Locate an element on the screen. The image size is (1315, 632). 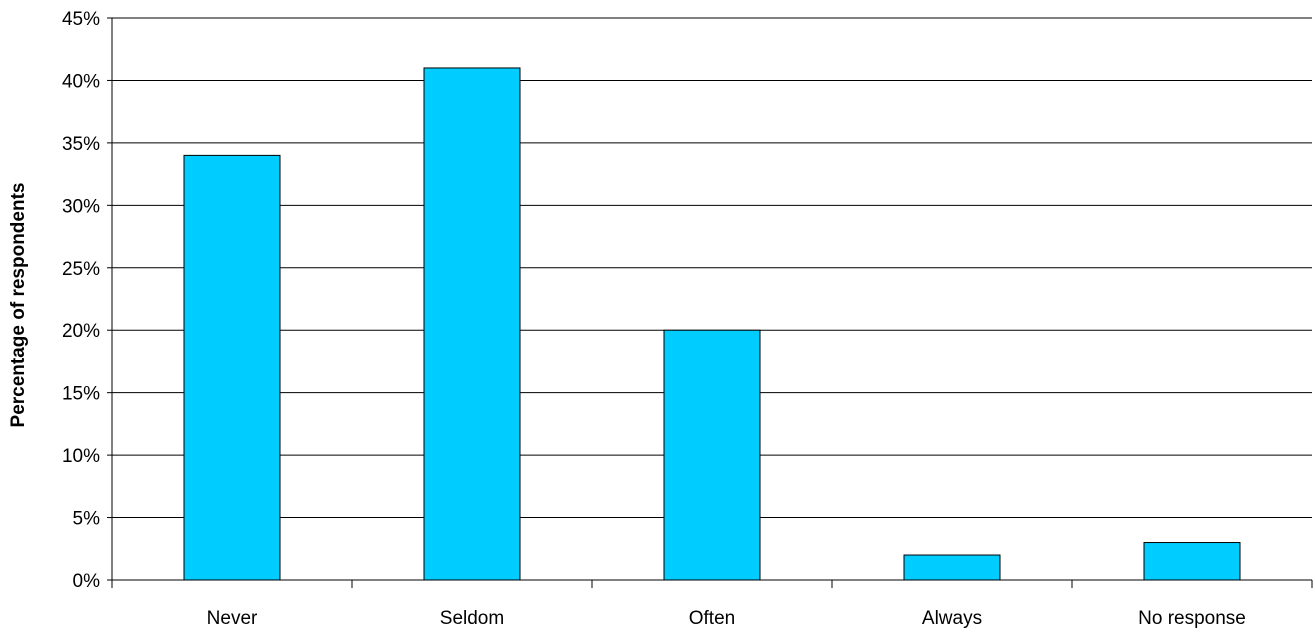
bar-seldom is located at coordinates (472, 324).